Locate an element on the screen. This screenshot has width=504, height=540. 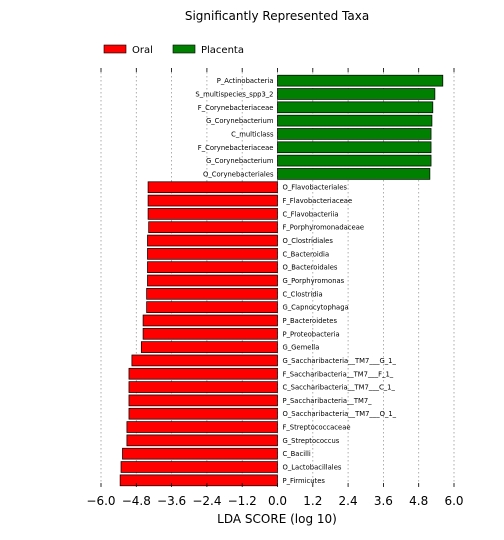
x-tick-label: −6.0 is located at coordinates (100, 501).